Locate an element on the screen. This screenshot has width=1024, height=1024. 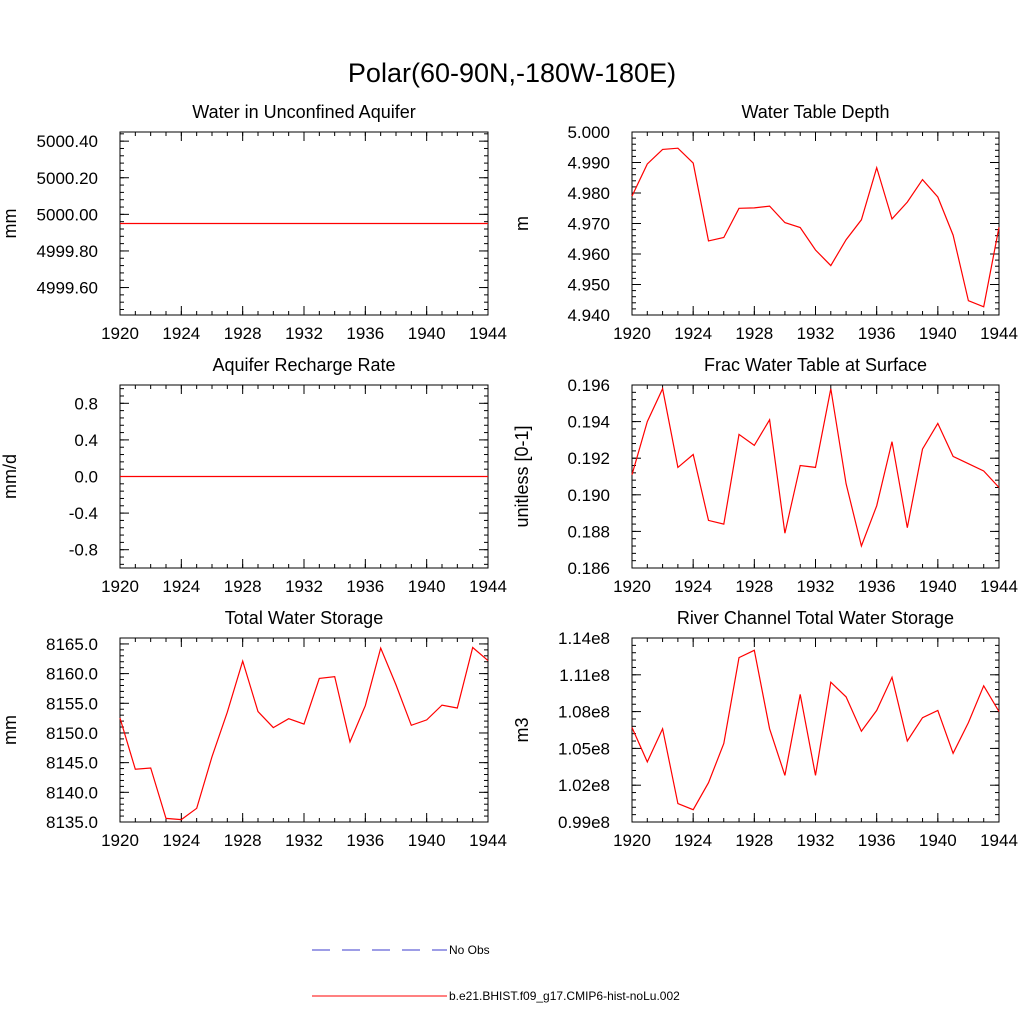
y-tick-label: 5000.00 is located at coordinates (67, 214).